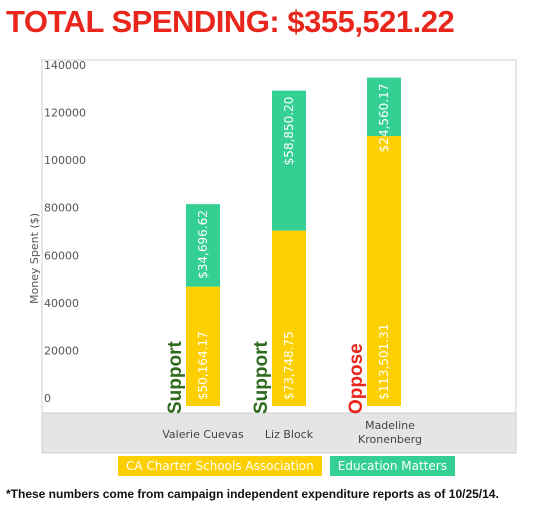  I want to click on legend-label-charter: CA Charter Schools Association, so click(220, 466).